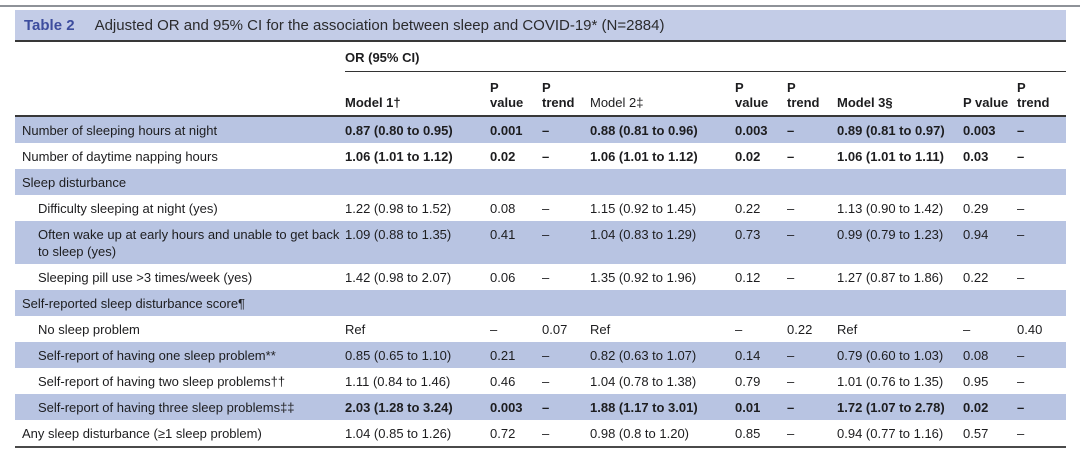 The width and height of the screenshot is (1080, 459). Describe the element at coordinates (398, 381) in the screenshot. I see `table-cell: 1.11 (0.84 to 1.46)` at that location.